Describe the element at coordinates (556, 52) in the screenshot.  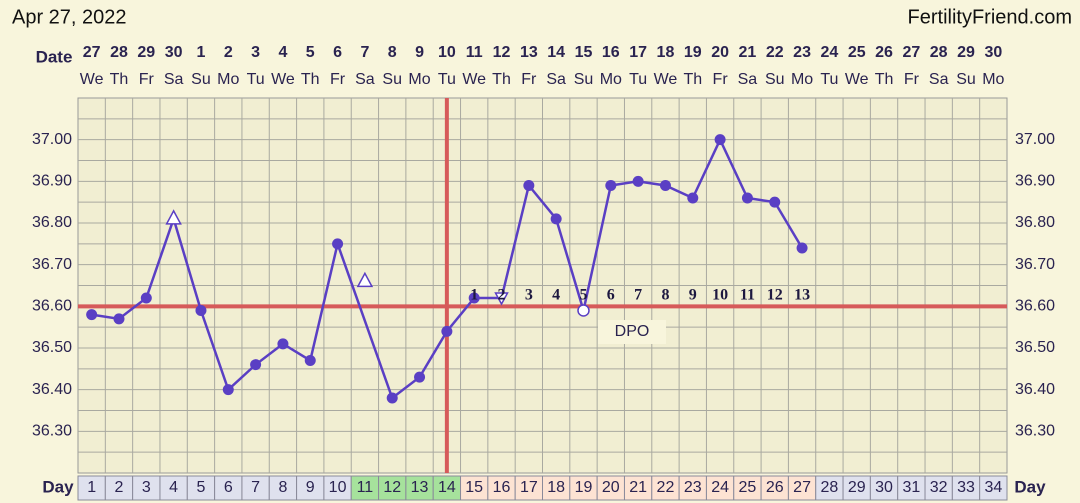
I see `date: 14` at that location.